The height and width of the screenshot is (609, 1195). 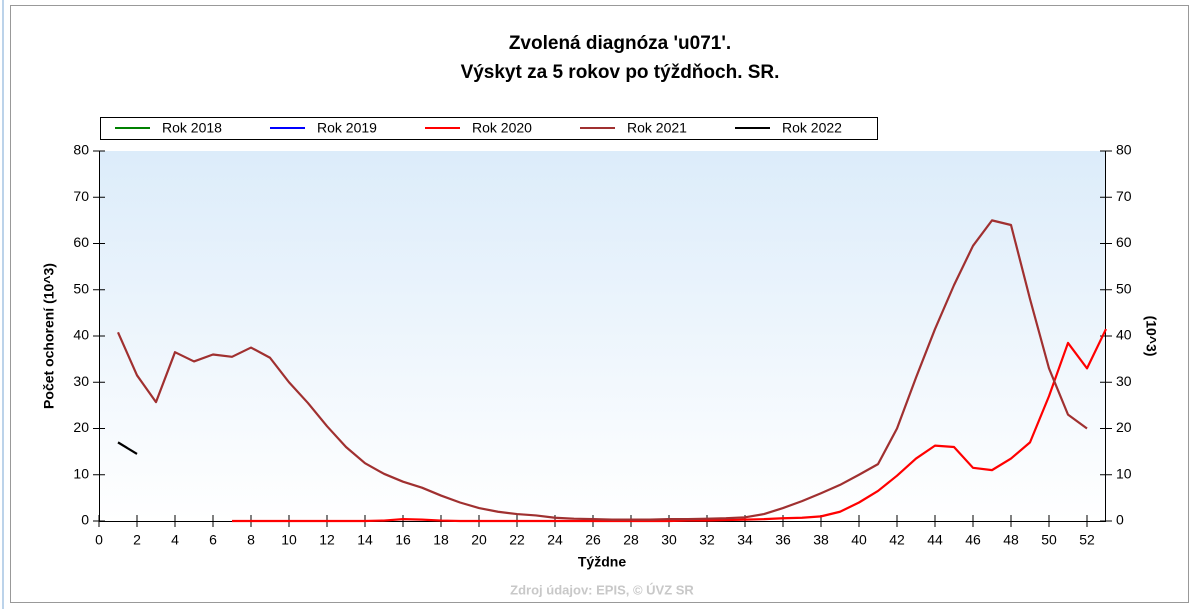 What do you see at coordinates (81, 427) in the screenshot?
I see `y-tick-label: 20` at bounding box center [81, 427].